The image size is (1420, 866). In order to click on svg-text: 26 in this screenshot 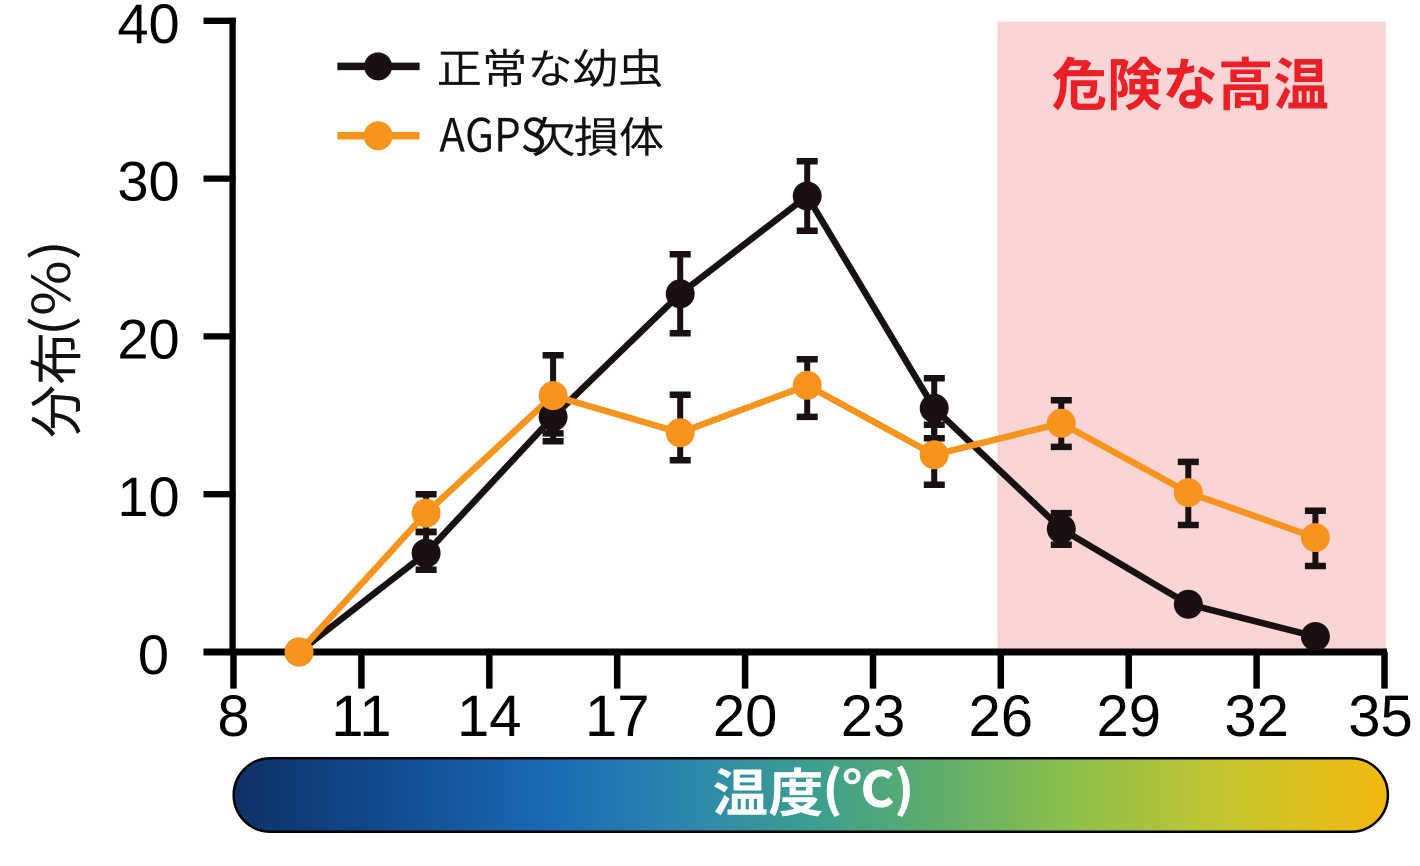, I will do `click(1001, 716)`.